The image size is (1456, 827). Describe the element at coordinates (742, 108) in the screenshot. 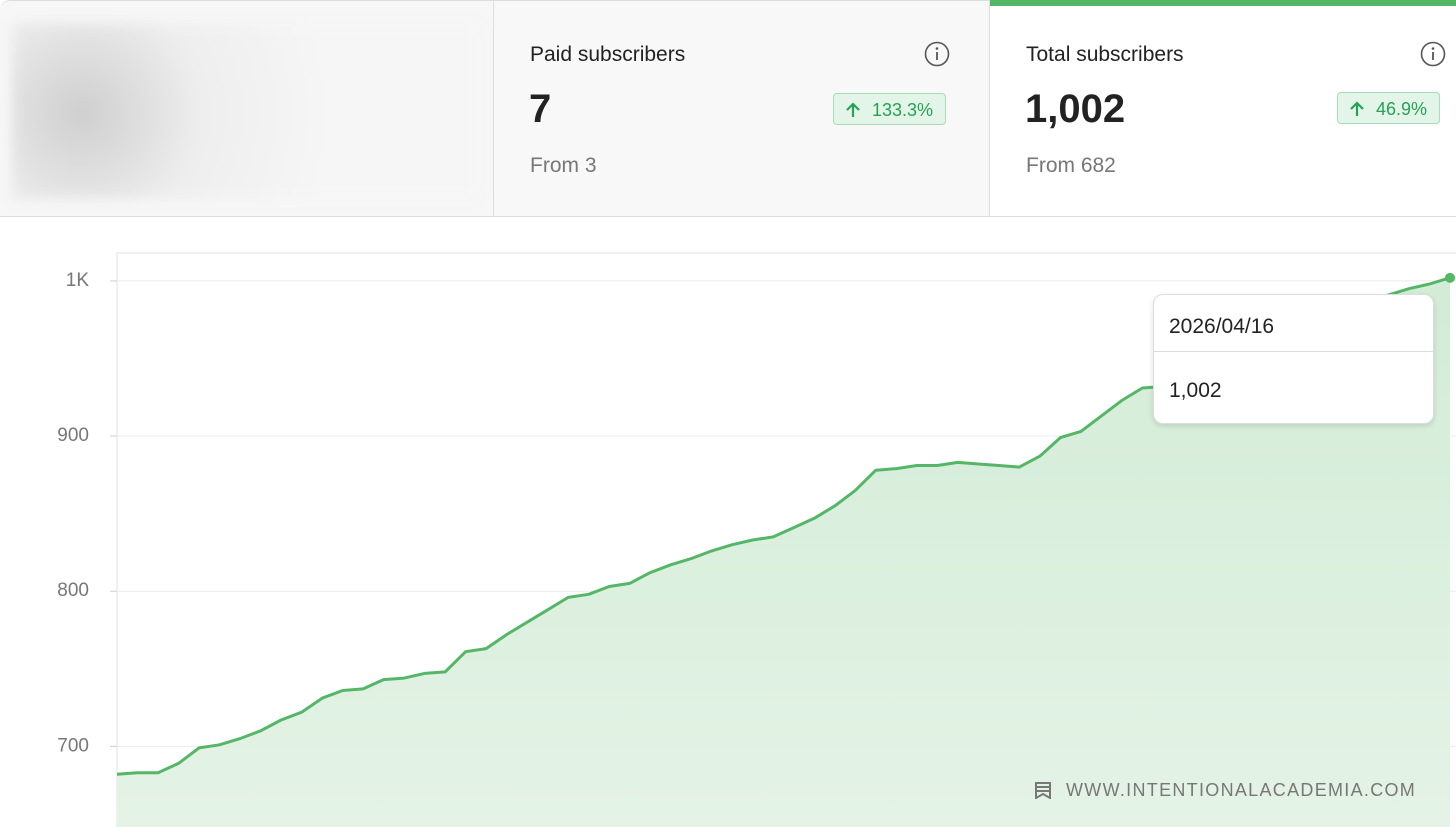

I see `stat-card: Paid subscribers 7 133.3% From 3` at that location.